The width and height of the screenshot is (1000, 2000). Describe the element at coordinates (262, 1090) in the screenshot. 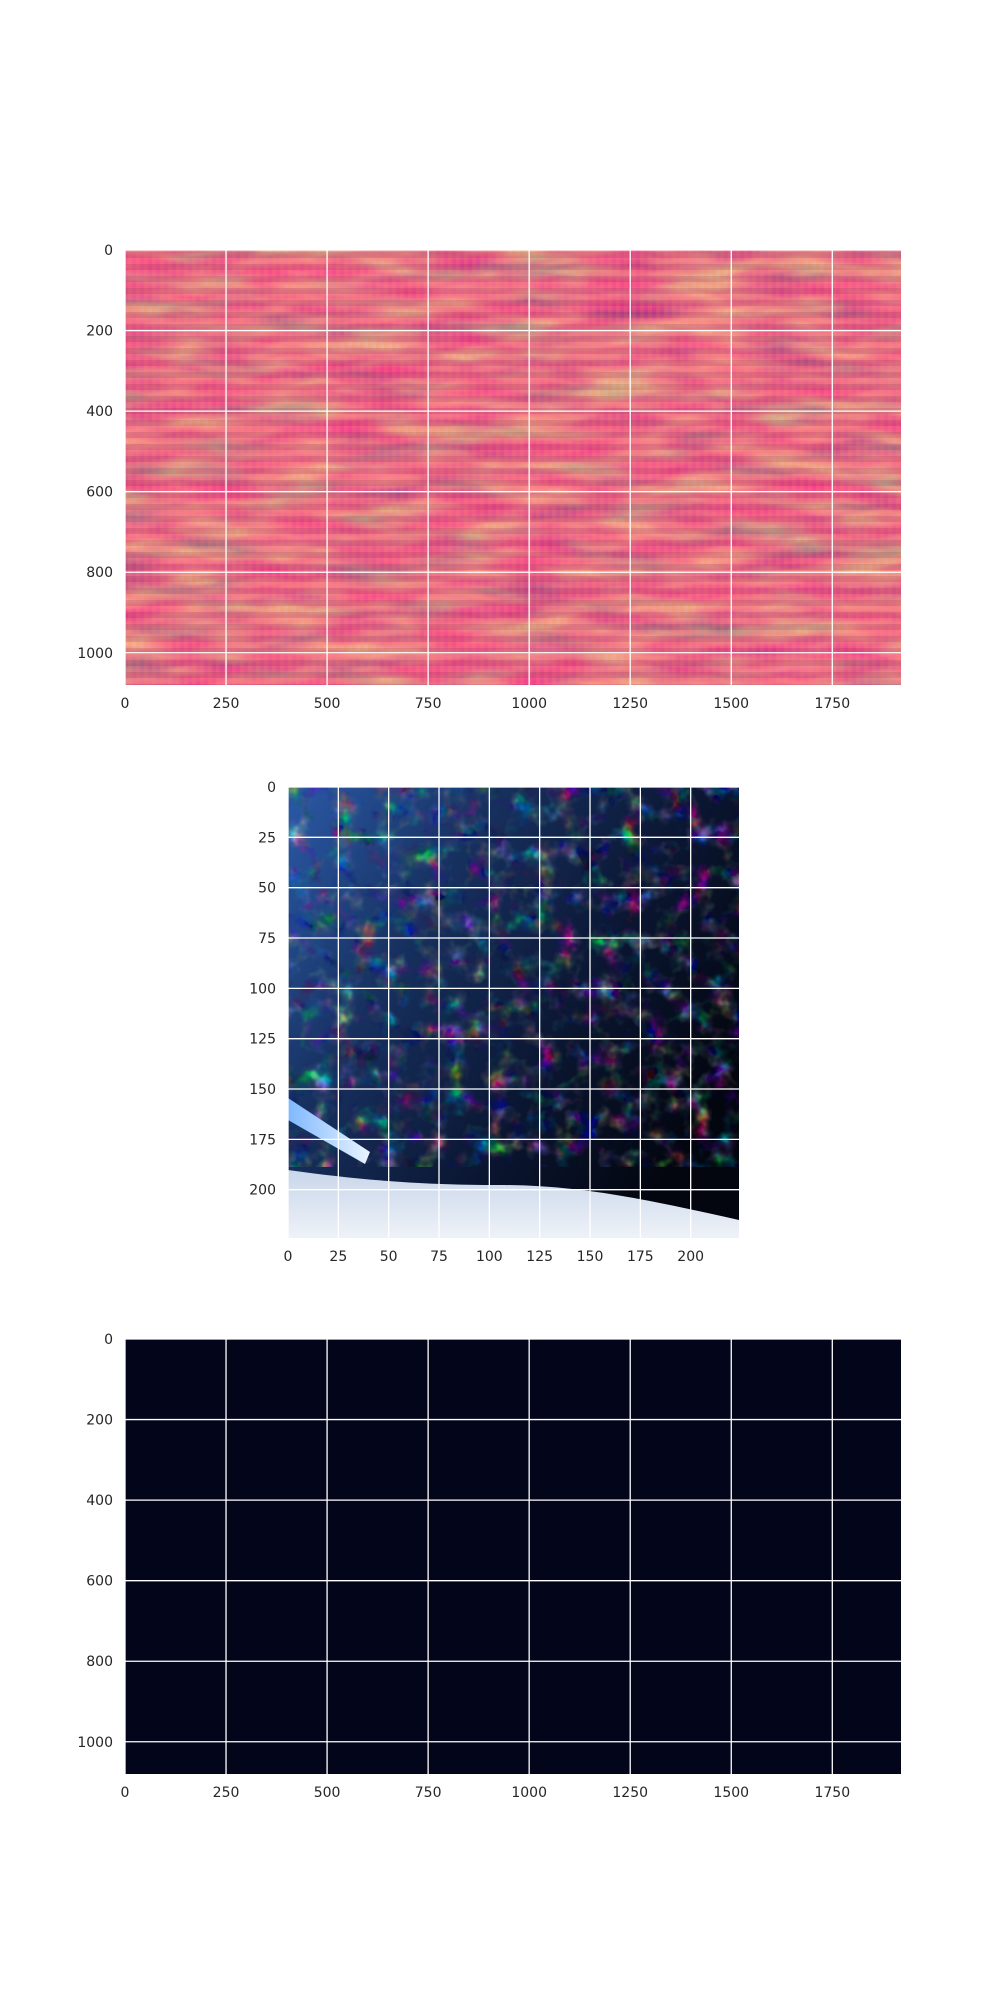

I see `y-tick-label: 150` at that location.